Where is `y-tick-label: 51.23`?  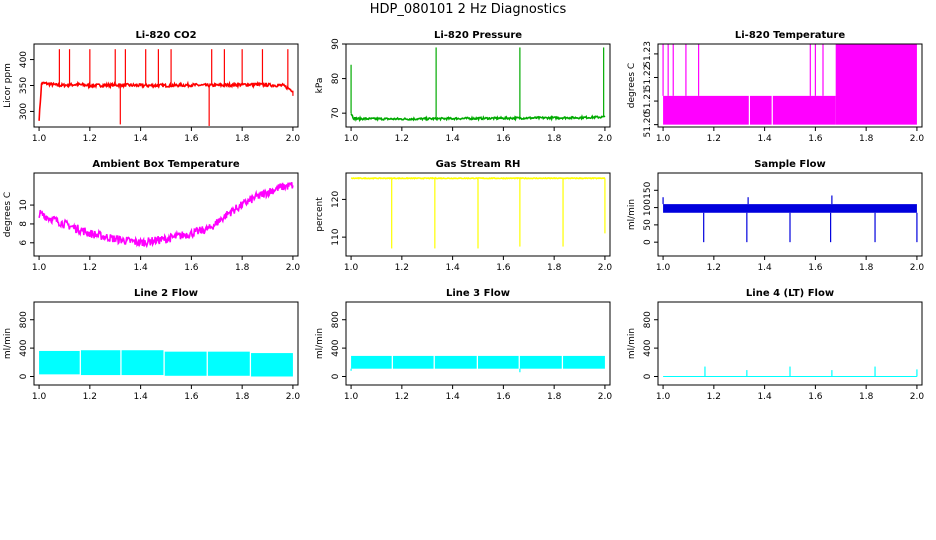
y-tick-label: 51.23 is located at coordinates (648, 54).